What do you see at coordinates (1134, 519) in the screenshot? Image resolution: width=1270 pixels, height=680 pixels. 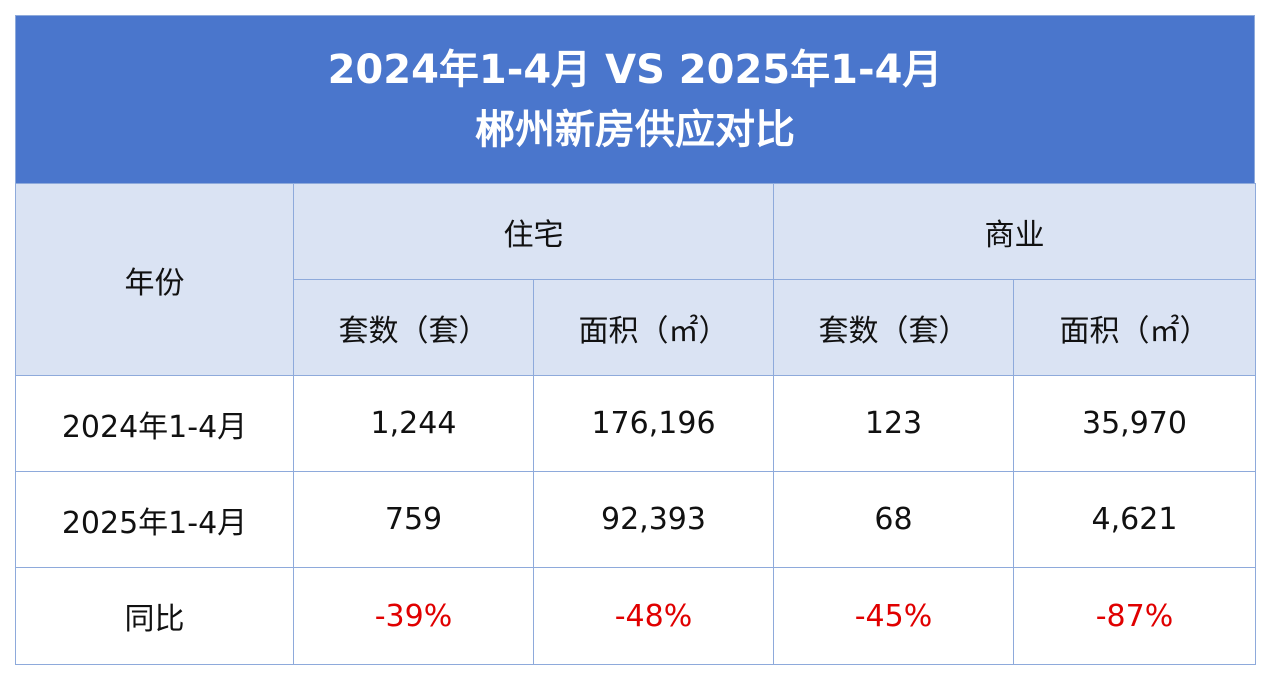 I see `data-cell: 4,621` at bounding box center [1134, 519].